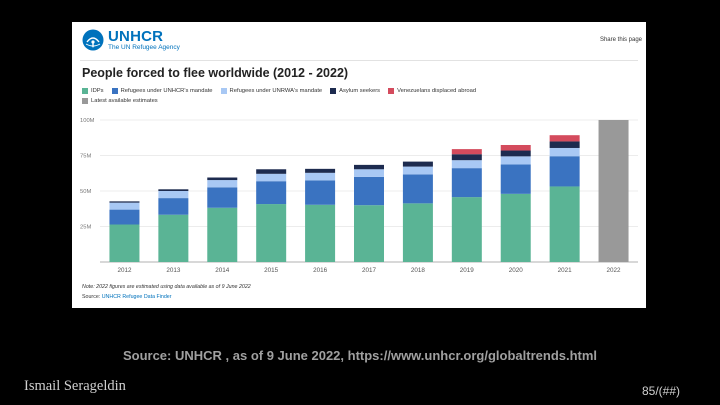  Describe the element at coordinates (173, 270) in the screenshot. I see `x-tick-label: 2013` at that location.